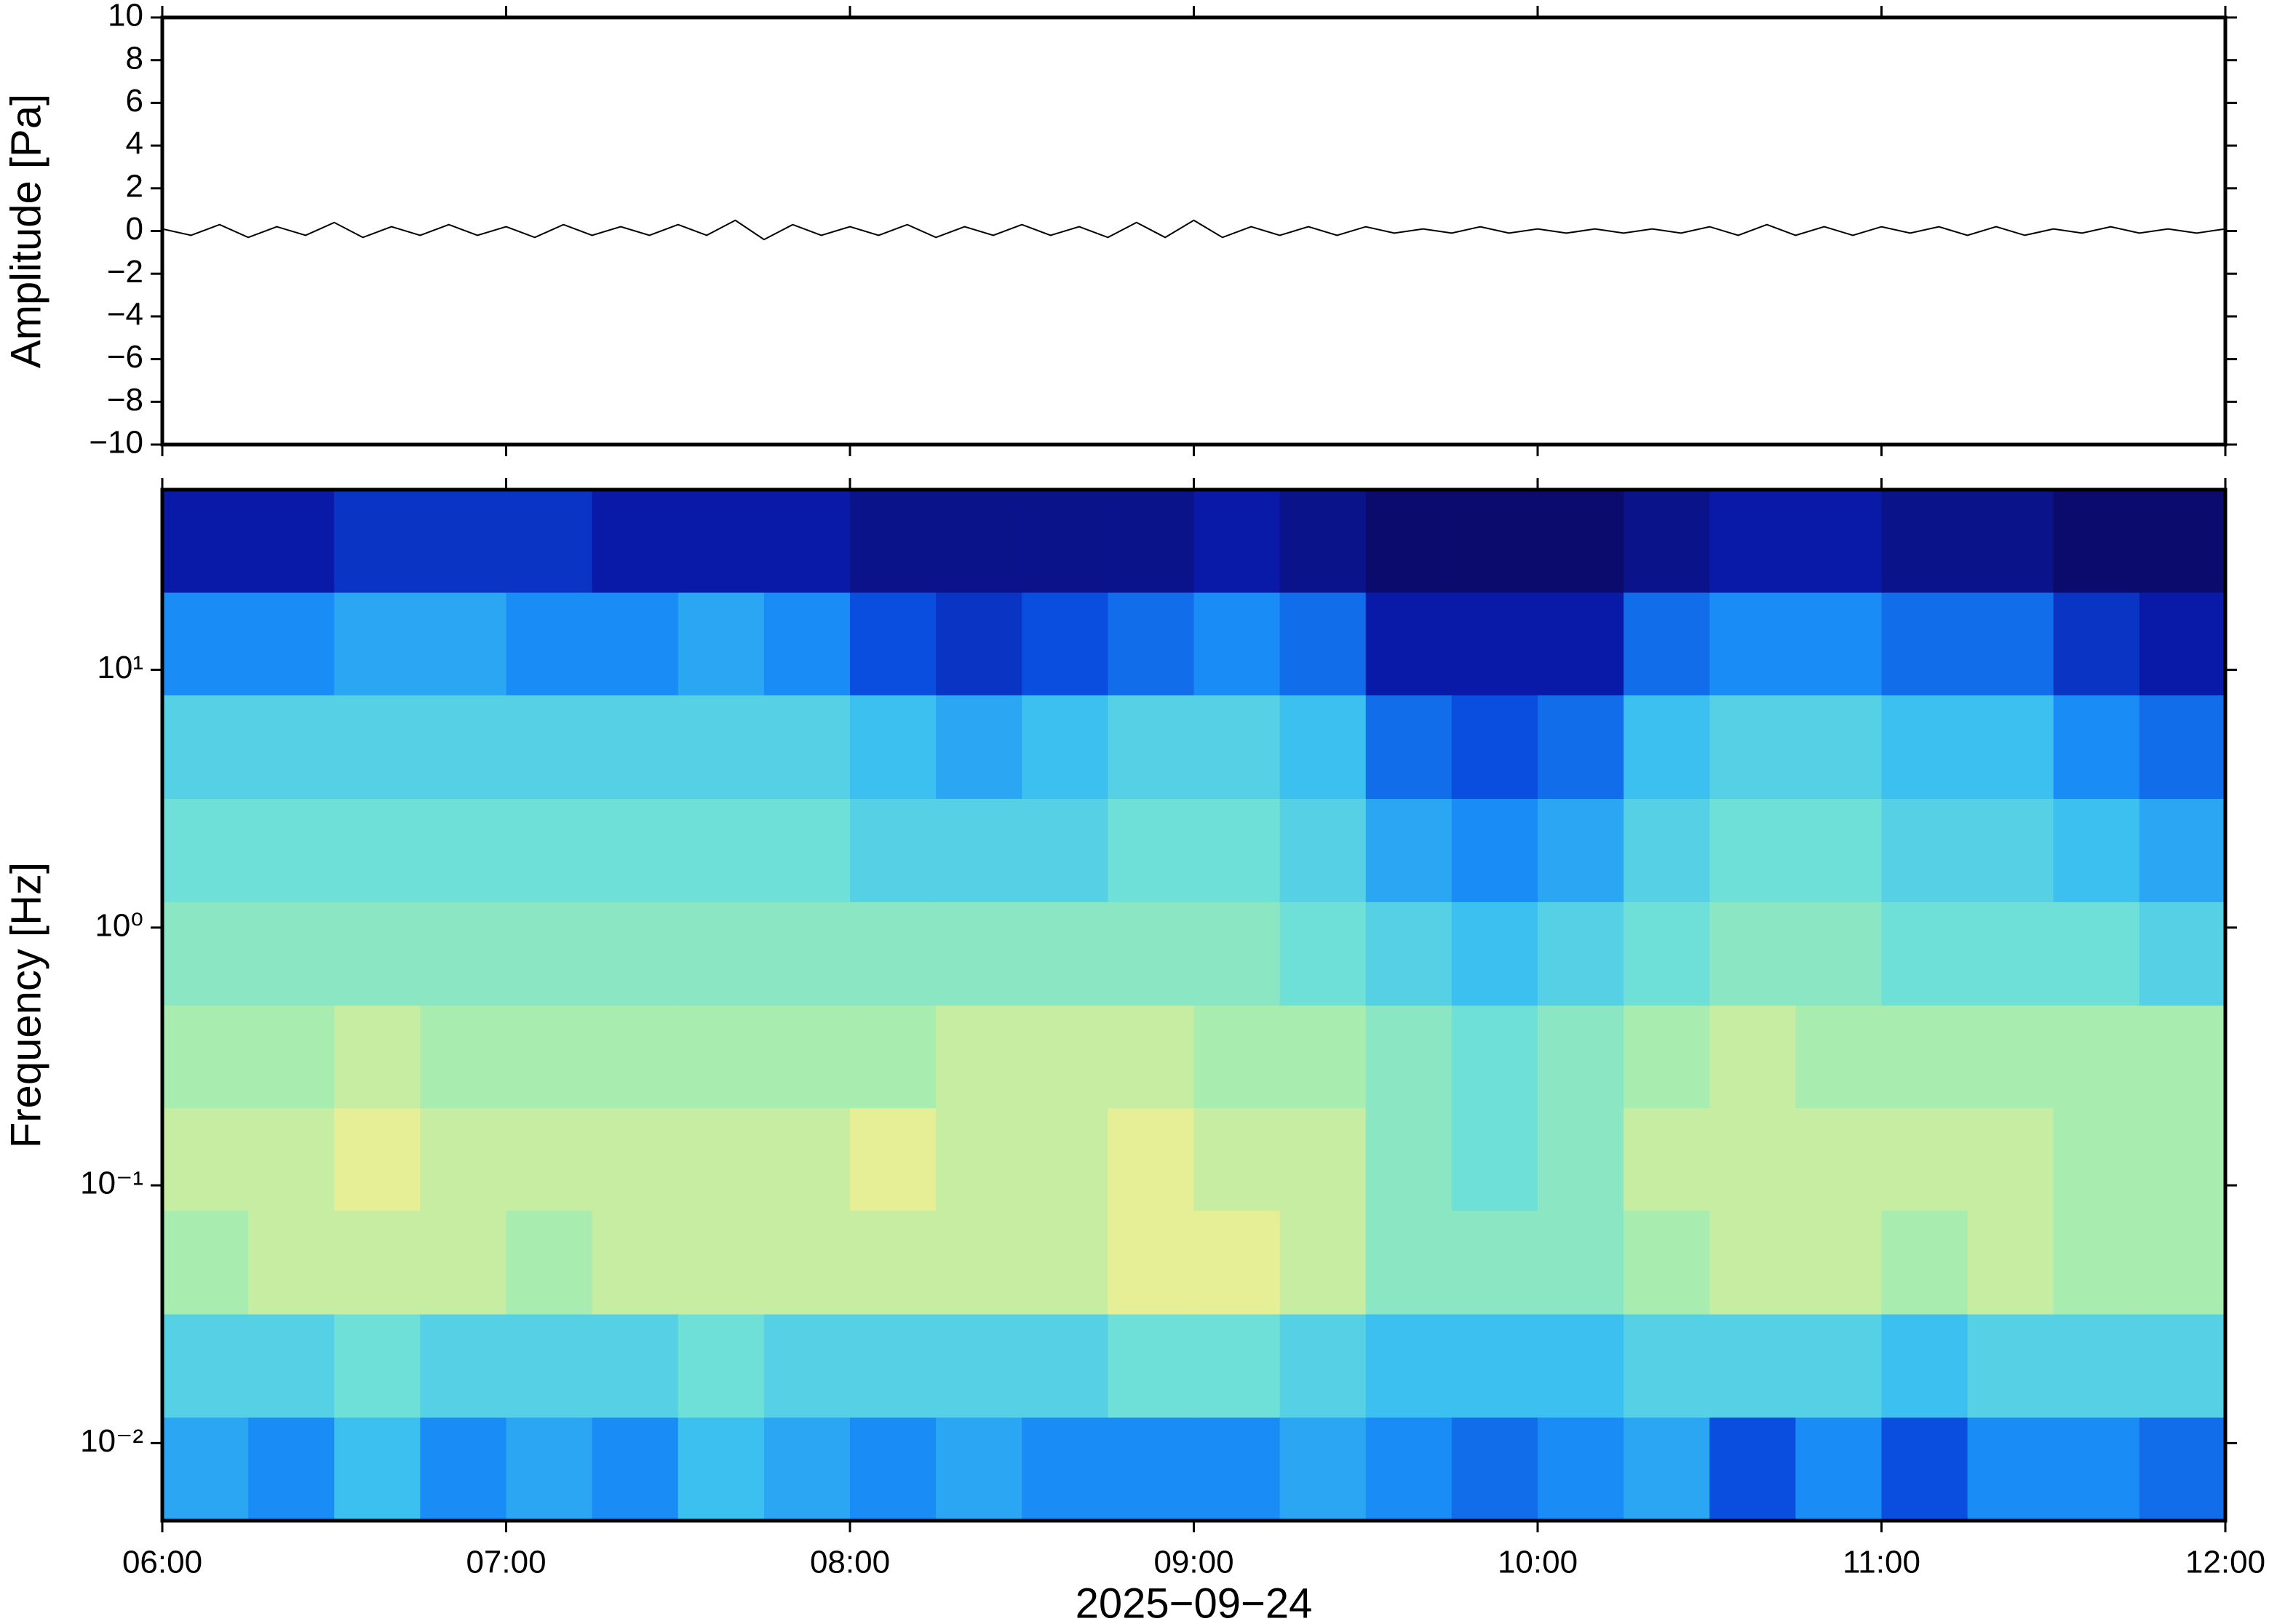  Describe the element at coordinates (125, 272) in the screenshot. I see `y-tick-label: −2` at that location.